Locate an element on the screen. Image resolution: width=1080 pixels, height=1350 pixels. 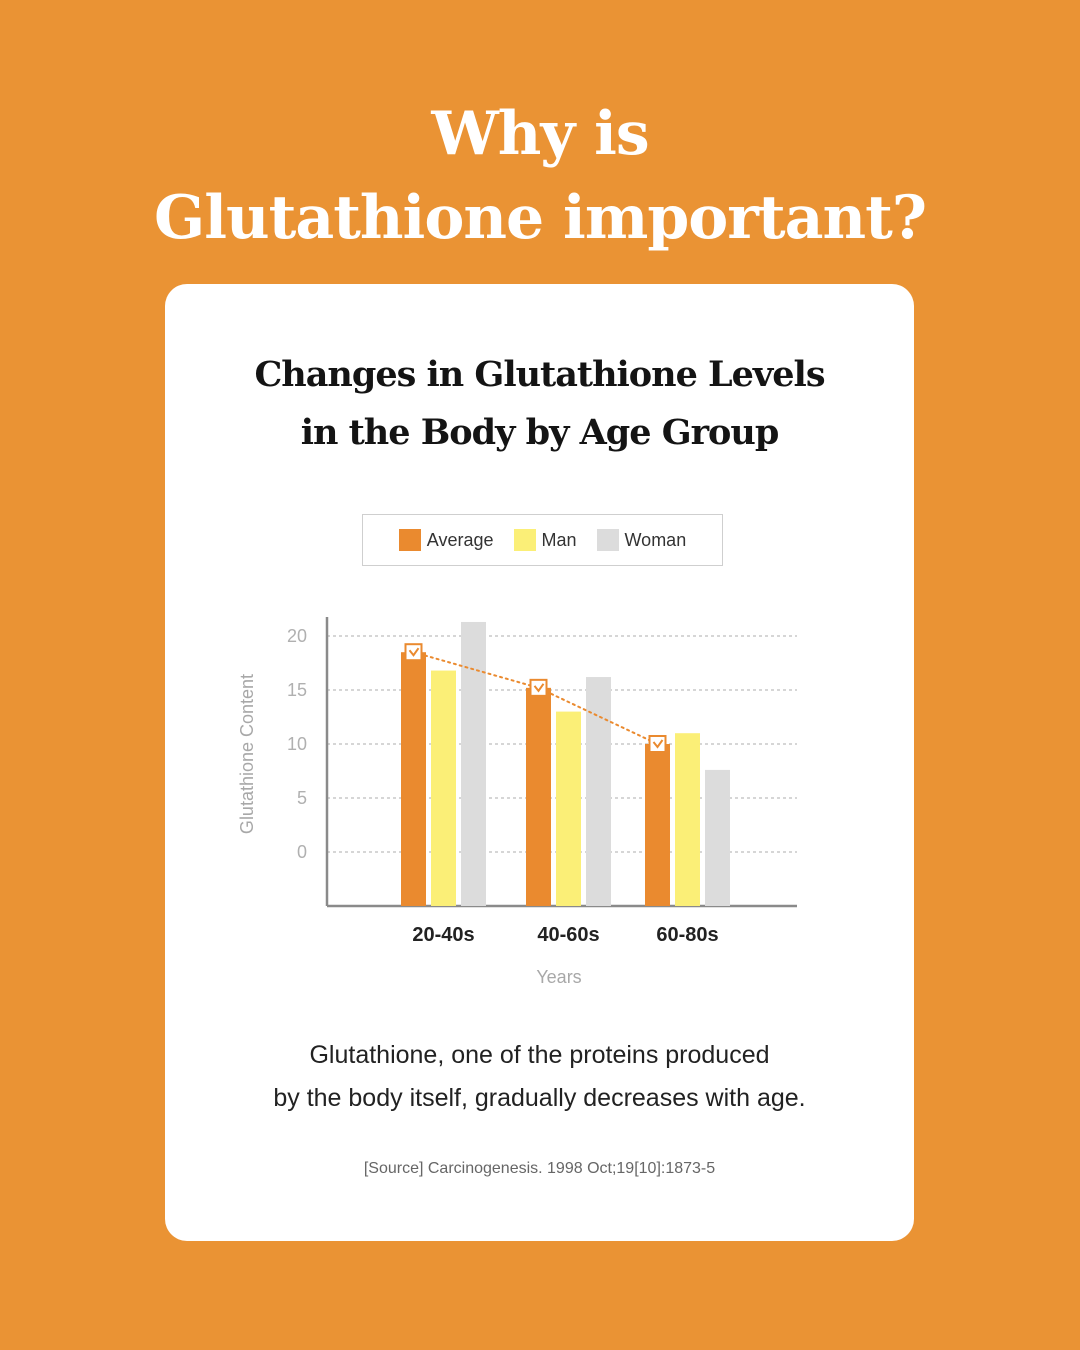
chart-legend: Average Man Woman is located at coordinates (542, 540).